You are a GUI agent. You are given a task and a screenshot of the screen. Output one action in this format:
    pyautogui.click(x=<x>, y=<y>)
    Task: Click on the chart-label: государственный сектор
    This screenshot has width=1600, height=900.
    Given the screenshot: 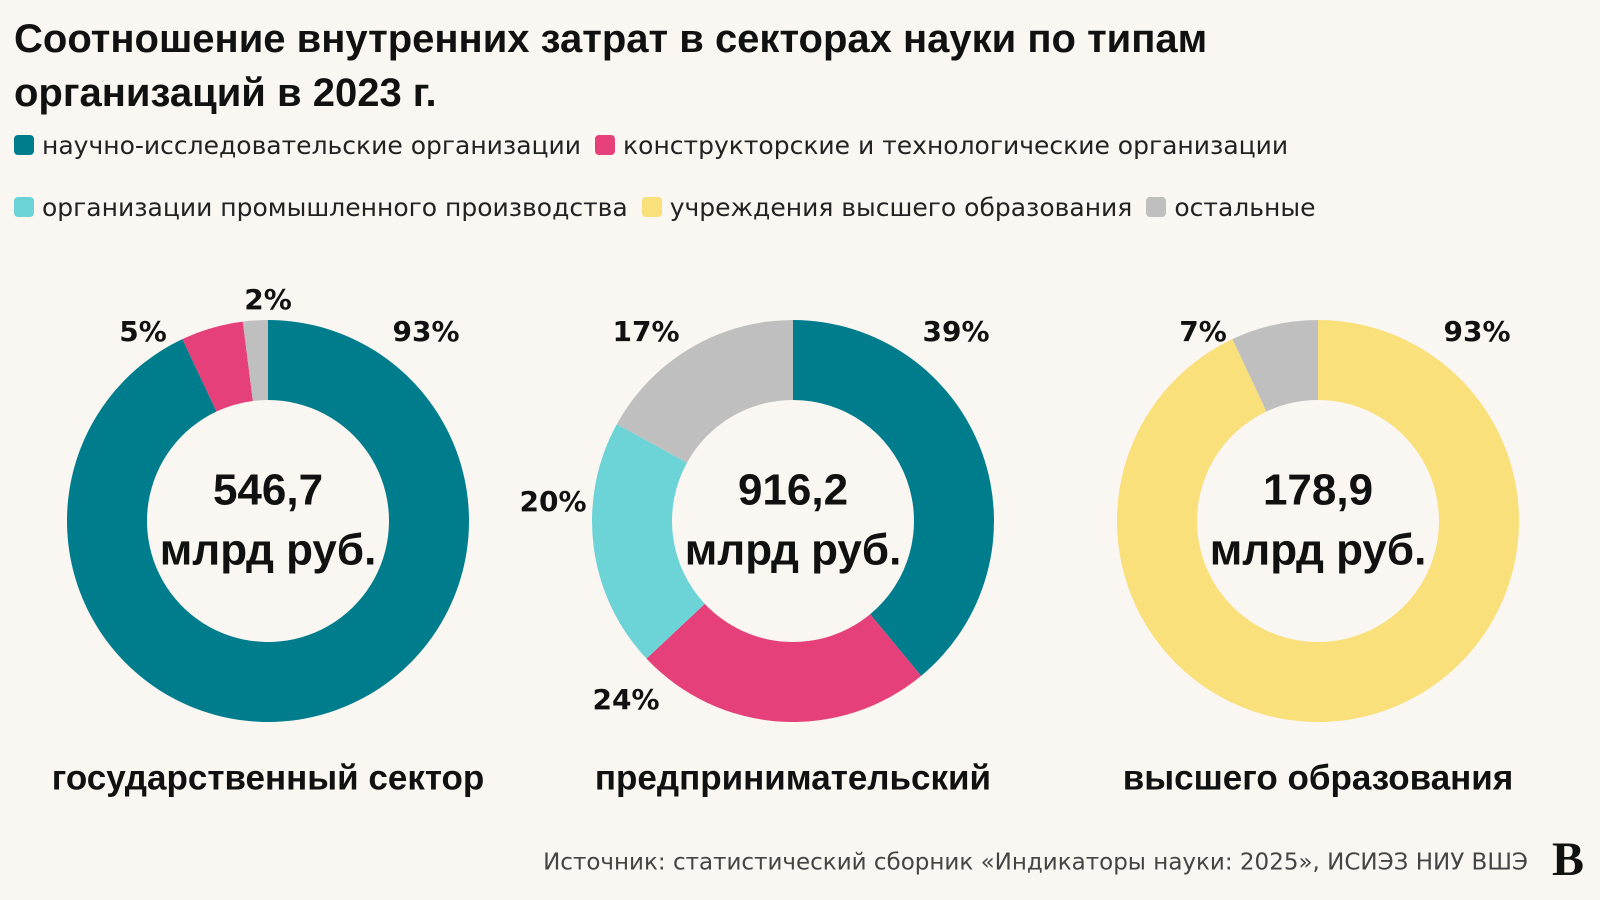 What is the action you would take?
    pyautogui.click(x=268, y=777)
    